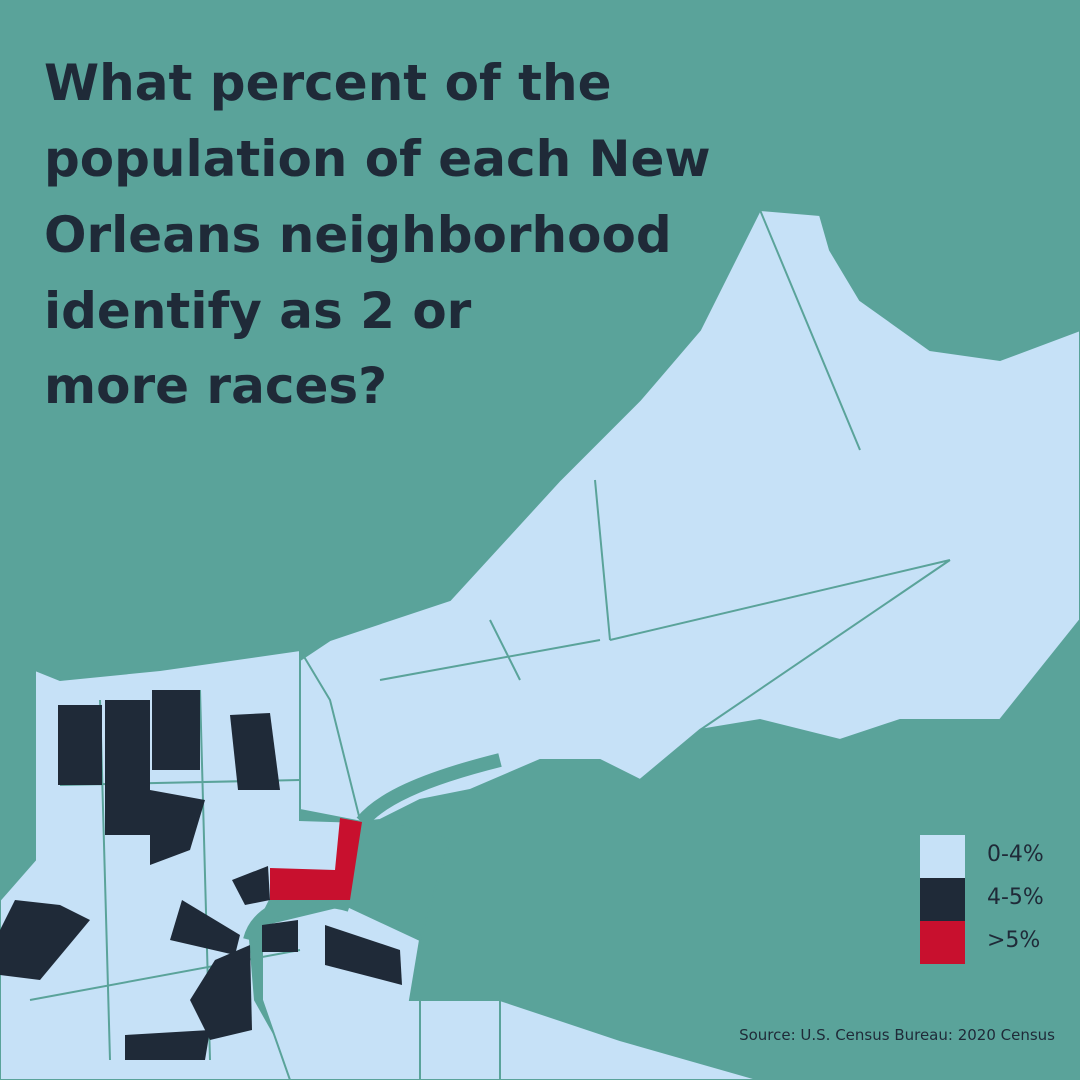 The height and width of the screenshot is (1080, 1080). I want to click on legend-label: >5%, so click(1013, 940).